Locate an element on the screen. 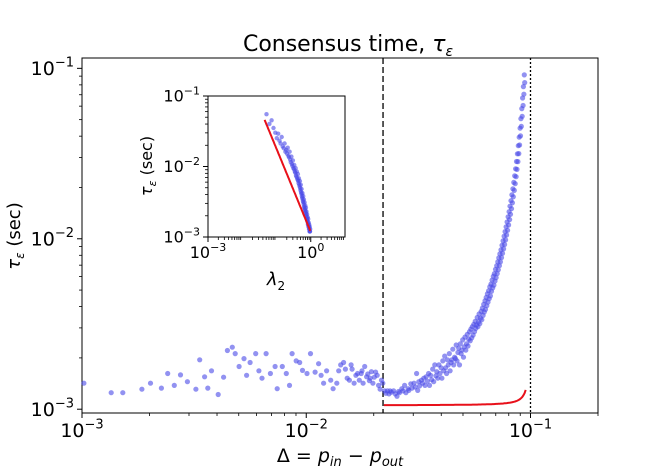  inset-x-axis: 10⁻³ 10⁰ is located at coordinates (267, 249).